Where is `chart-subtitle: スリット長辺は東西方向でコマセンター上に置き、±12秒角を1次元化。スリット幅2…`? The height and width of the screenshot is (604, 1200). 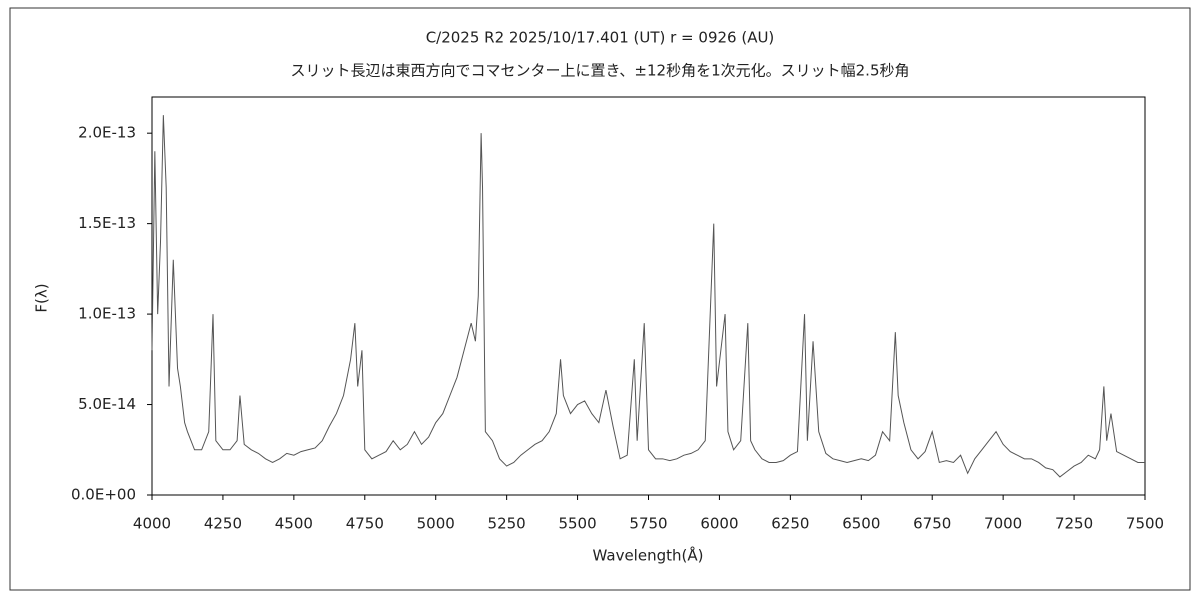 chart-subtitle: スリット長辺は東西方向でコマセンター上に置き、±12秒角を1次元化。スリット幅2… is located at coordinates (599, 71).